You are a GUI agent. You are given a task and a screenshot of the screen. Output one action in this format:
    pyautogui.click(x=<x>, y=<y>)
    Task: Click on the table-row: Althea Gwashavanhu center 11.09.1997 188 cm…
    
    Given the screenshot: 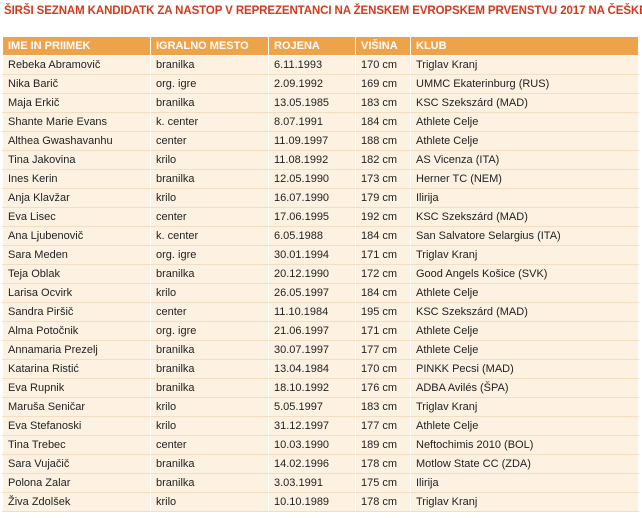 What is the action you would take?
    pyautogui.click(x=320, y=141)
    